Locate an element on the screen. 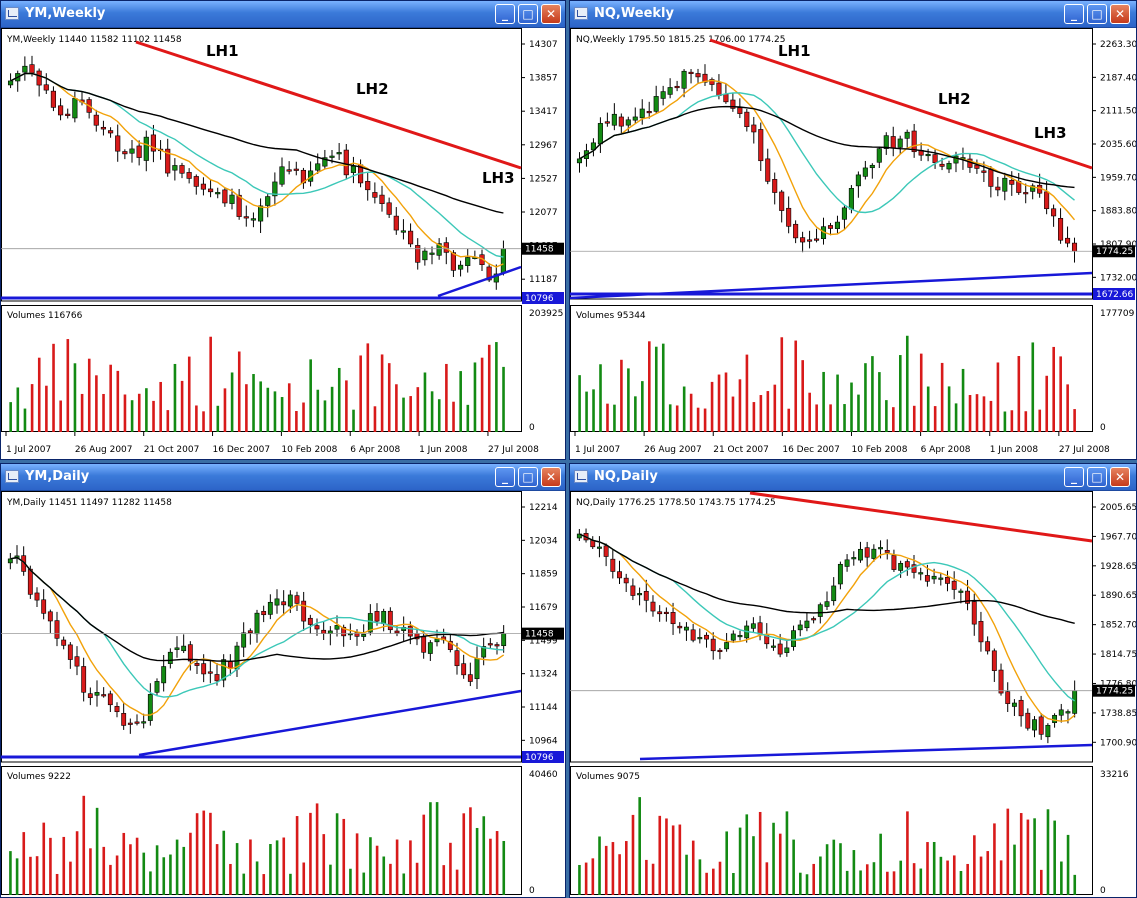 This screenshot has height=898, width=1137. title-bar: YM,Daily _ □ ✕ is located at coordinates (283, 477).